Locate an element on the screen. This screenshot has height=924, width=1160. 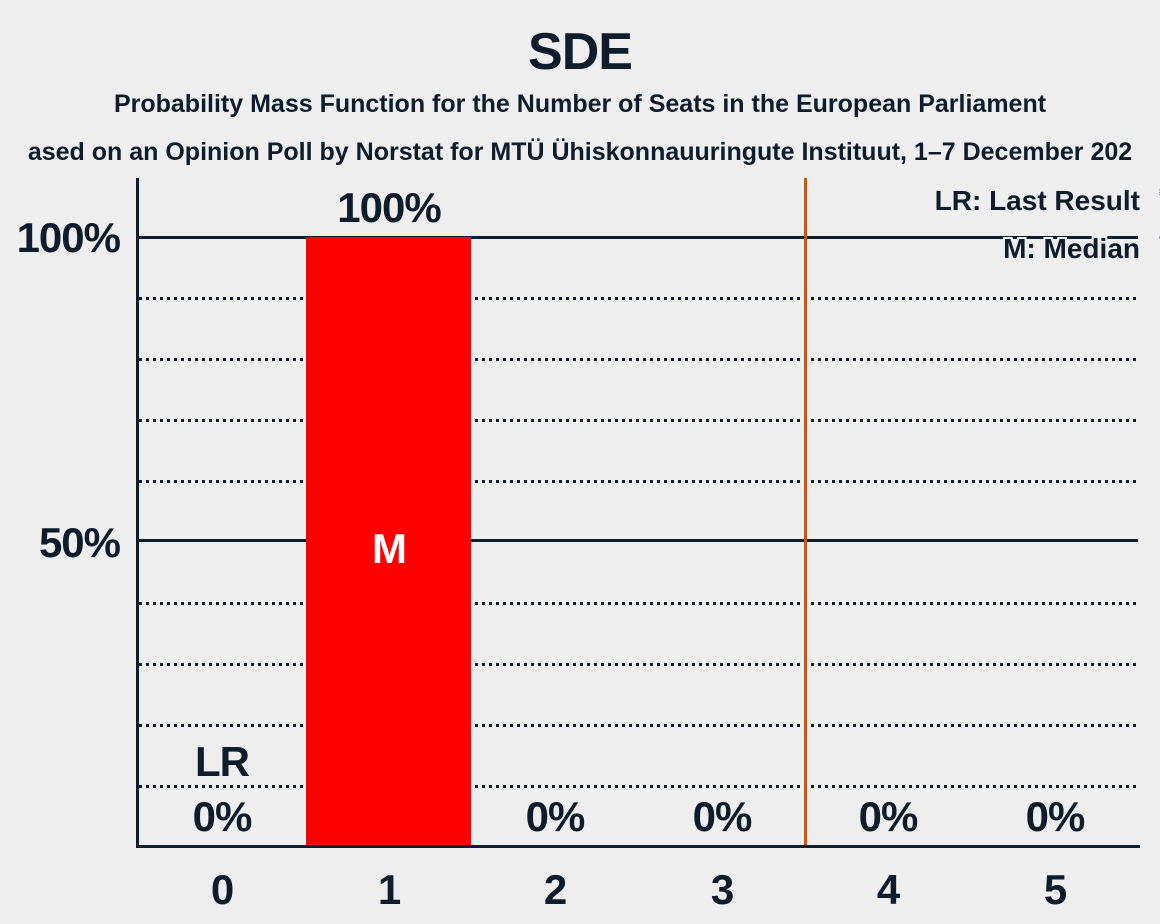
gridline-80pct is located at coordinates (638, 359).